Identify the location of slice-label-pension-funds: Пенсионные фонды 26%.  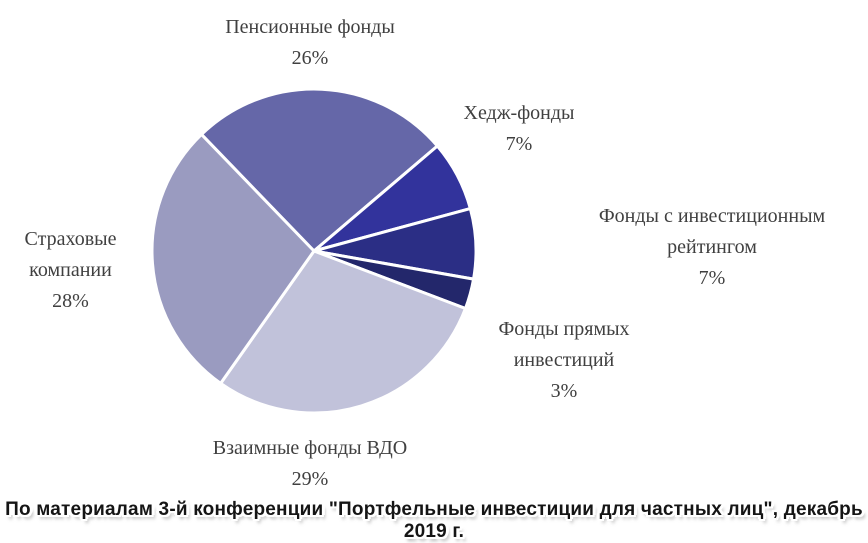
(310, 43).